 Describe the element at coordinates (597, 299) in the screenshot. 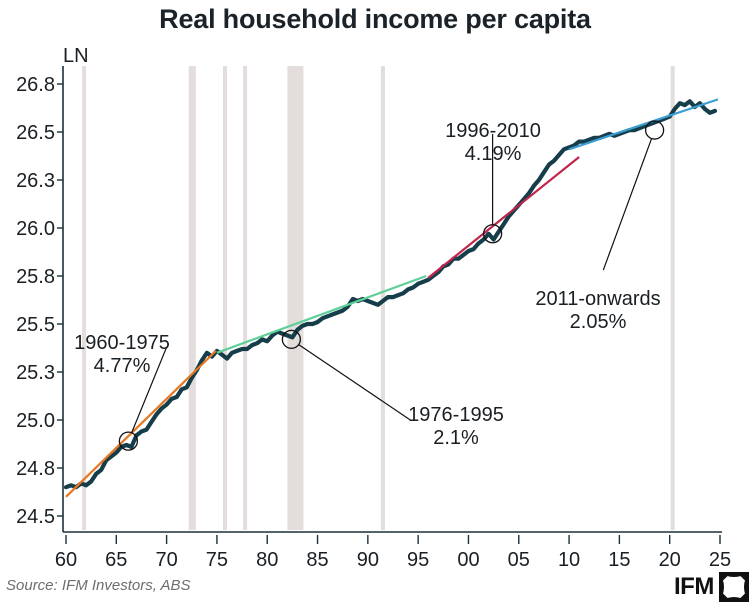

I see `annotation-period-label: 2011-onwards` at that location.